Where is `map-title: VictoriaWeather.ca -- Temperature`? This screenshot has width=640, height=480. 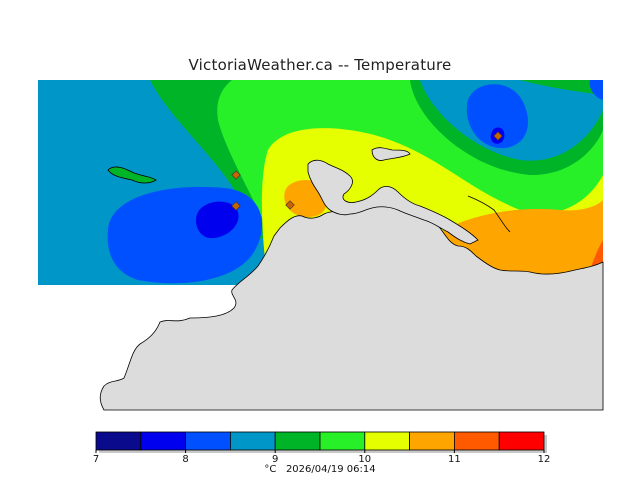 map-title: VictoriaWeather.ca -- Temperature is located at coordinates (320, 65).